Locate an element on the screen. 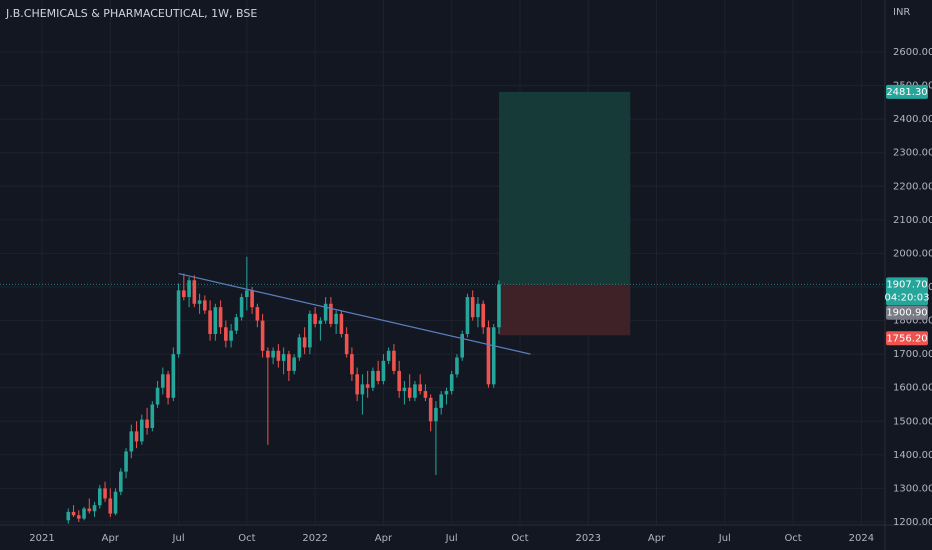 The width and height of the screenshot is (932, 550). y-tick-label: 1300.00 is located at coordinates (912, 488).